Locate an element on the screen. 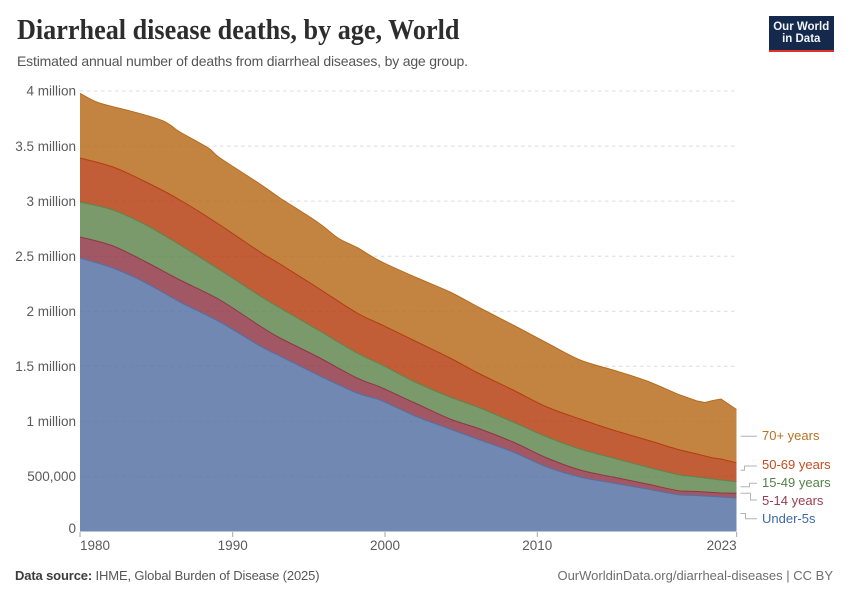  svg-text: 1990 is located at coordinates (233, 545).